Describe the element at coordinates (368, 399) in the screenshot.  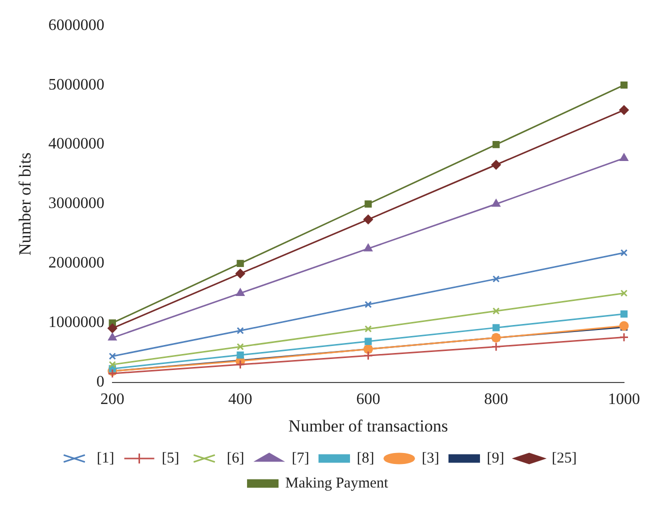
I see `x-tick-label: 600` at that location.